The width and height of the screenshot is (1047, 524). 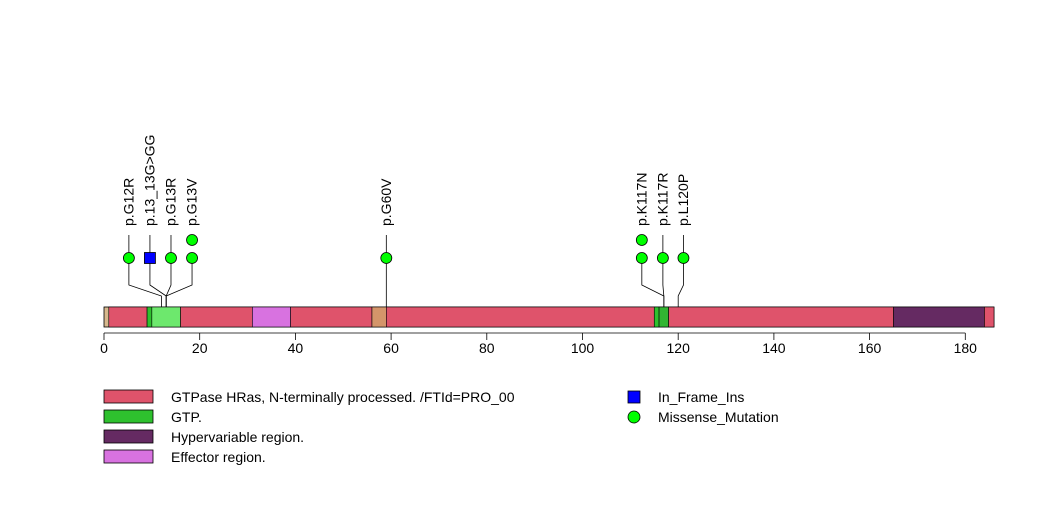 I want to click on axis-tick-label: 40, so click(x=296, y=348).